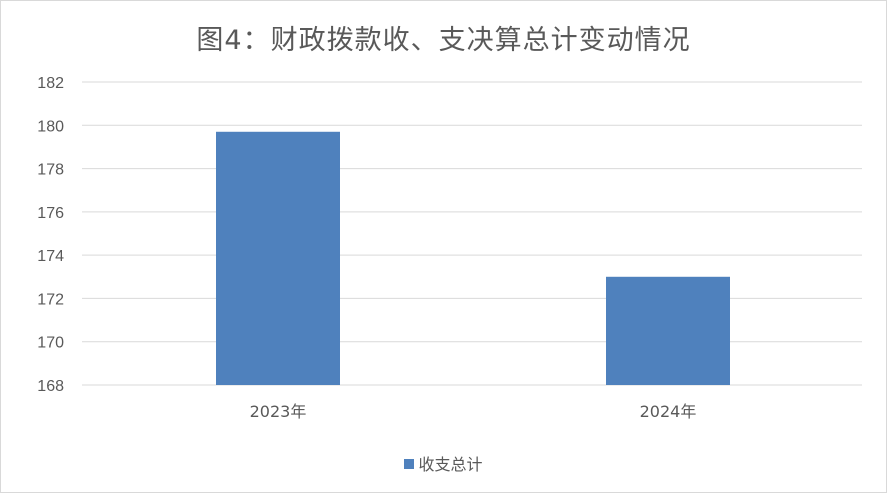 Image resolution: width=887 pixels, height=493 pixels. I want to click on y-tick-label: 176, so click(50, 213).